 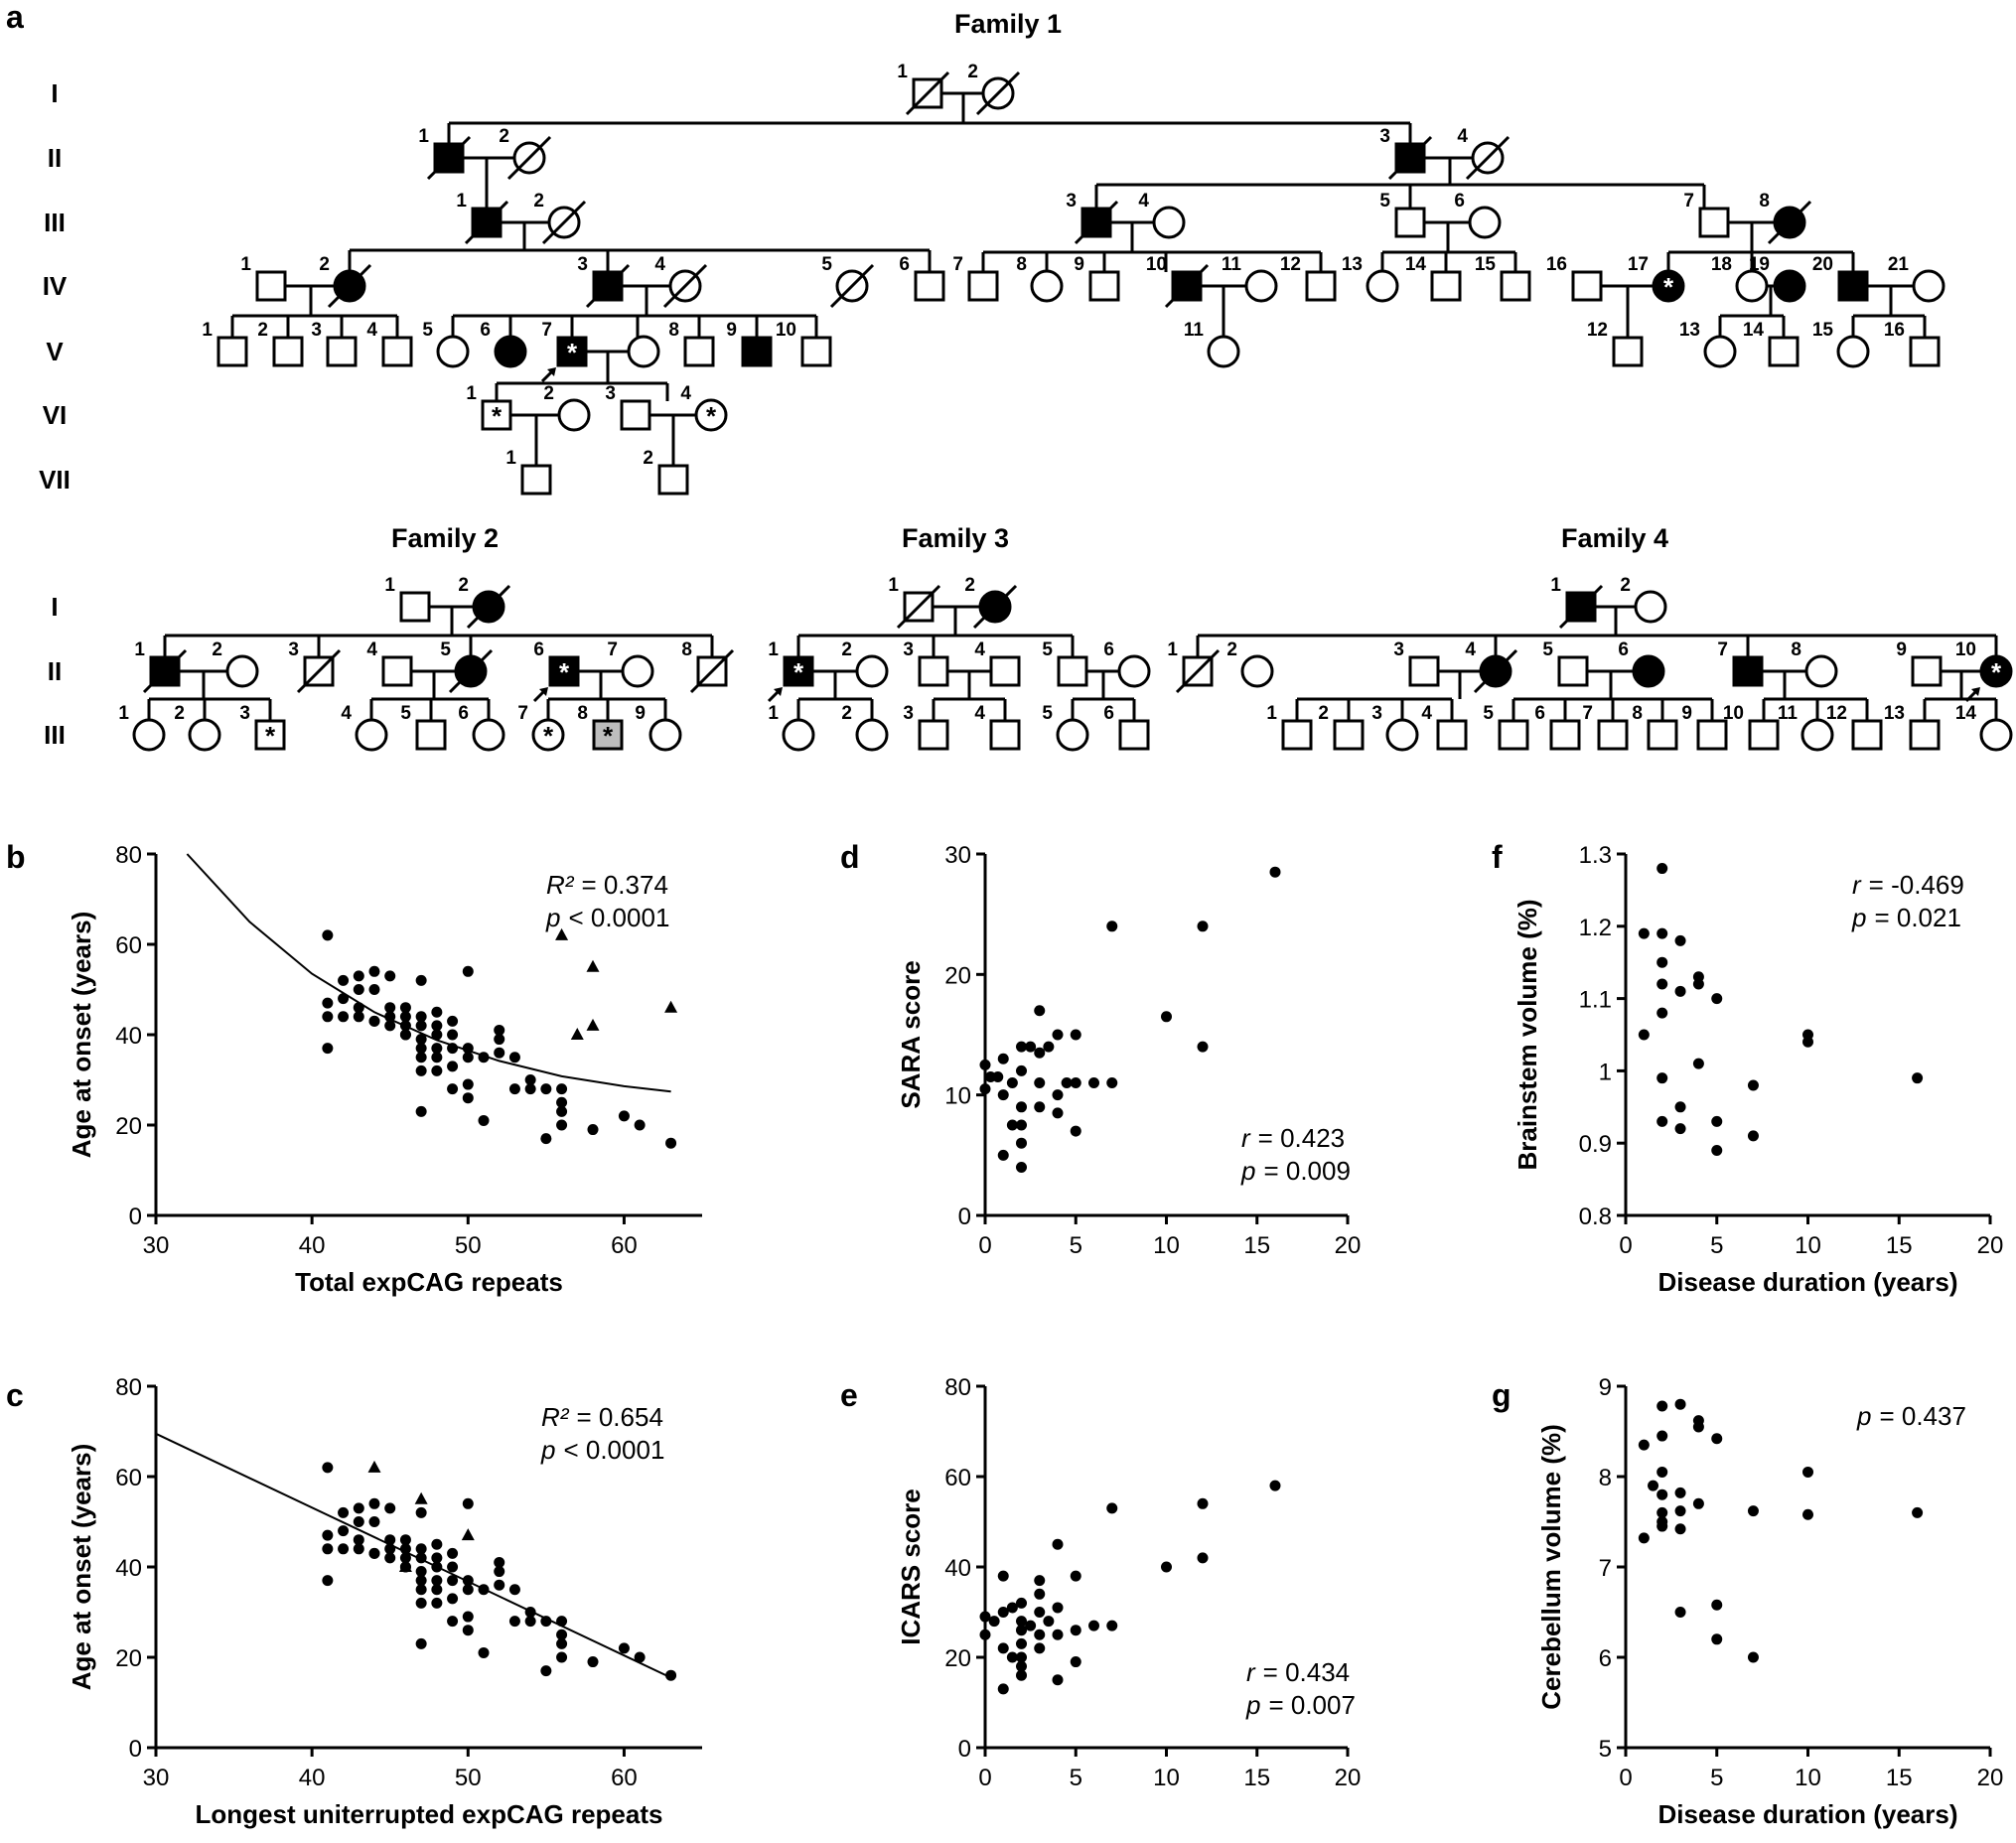 I want to click on examined-asterisk: *, so click(x=548, y=736).